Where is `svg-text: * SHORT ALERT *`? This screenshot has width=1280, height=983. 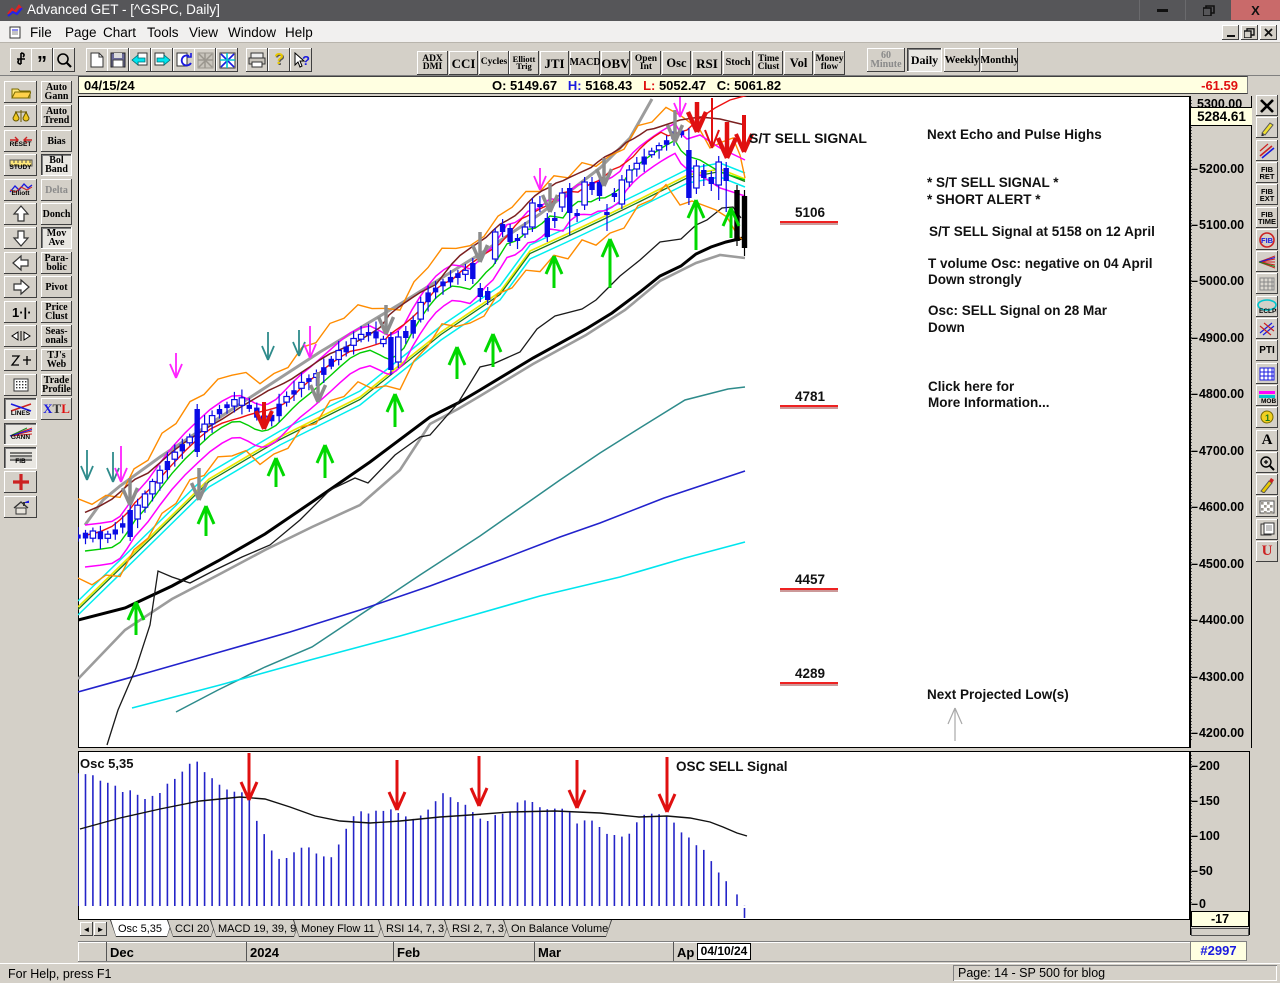 svg-text: * SHORT ALERT * is located at coordinates (984, 199).